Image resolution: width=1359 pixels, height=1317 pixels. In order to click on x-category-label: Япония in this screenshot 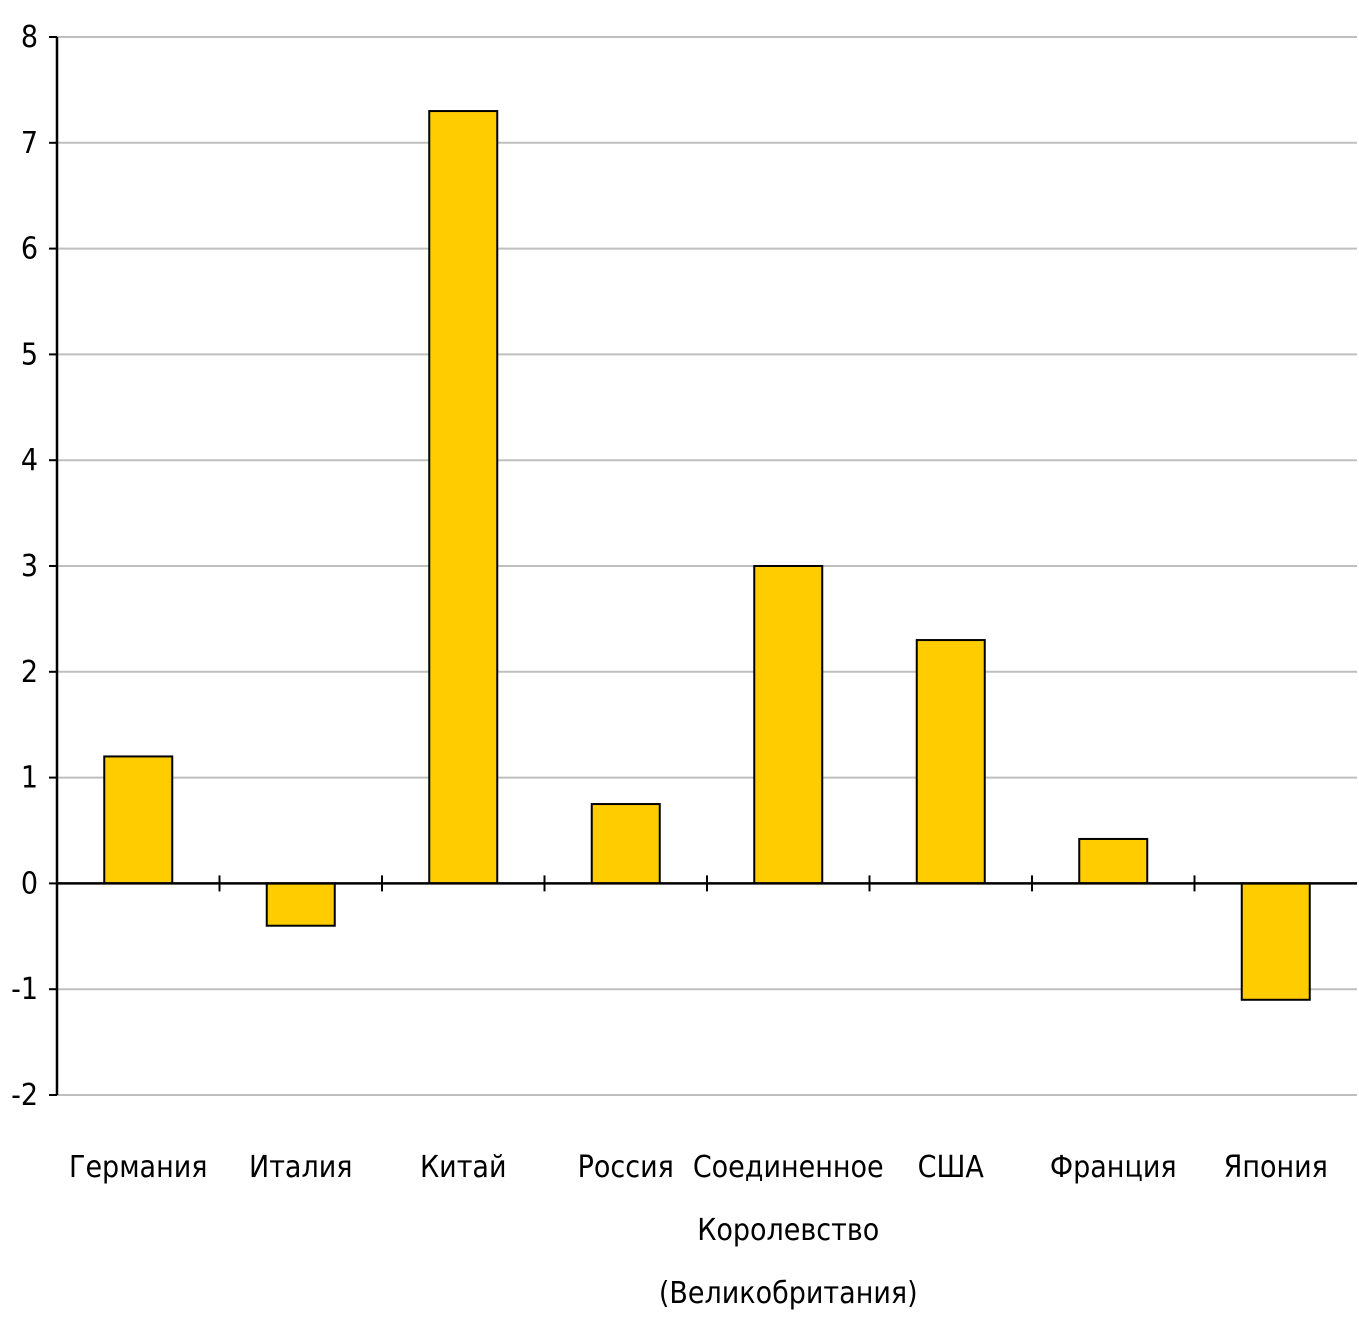, I will do `click(1276, 1167)`.